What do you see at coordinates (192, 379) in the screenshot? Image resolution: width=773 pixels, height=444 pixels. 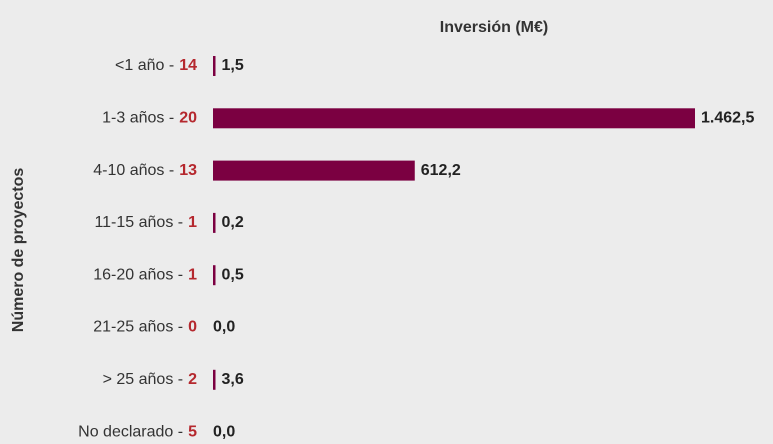 I see `project-count: 2` at bounding box center [192, 379].